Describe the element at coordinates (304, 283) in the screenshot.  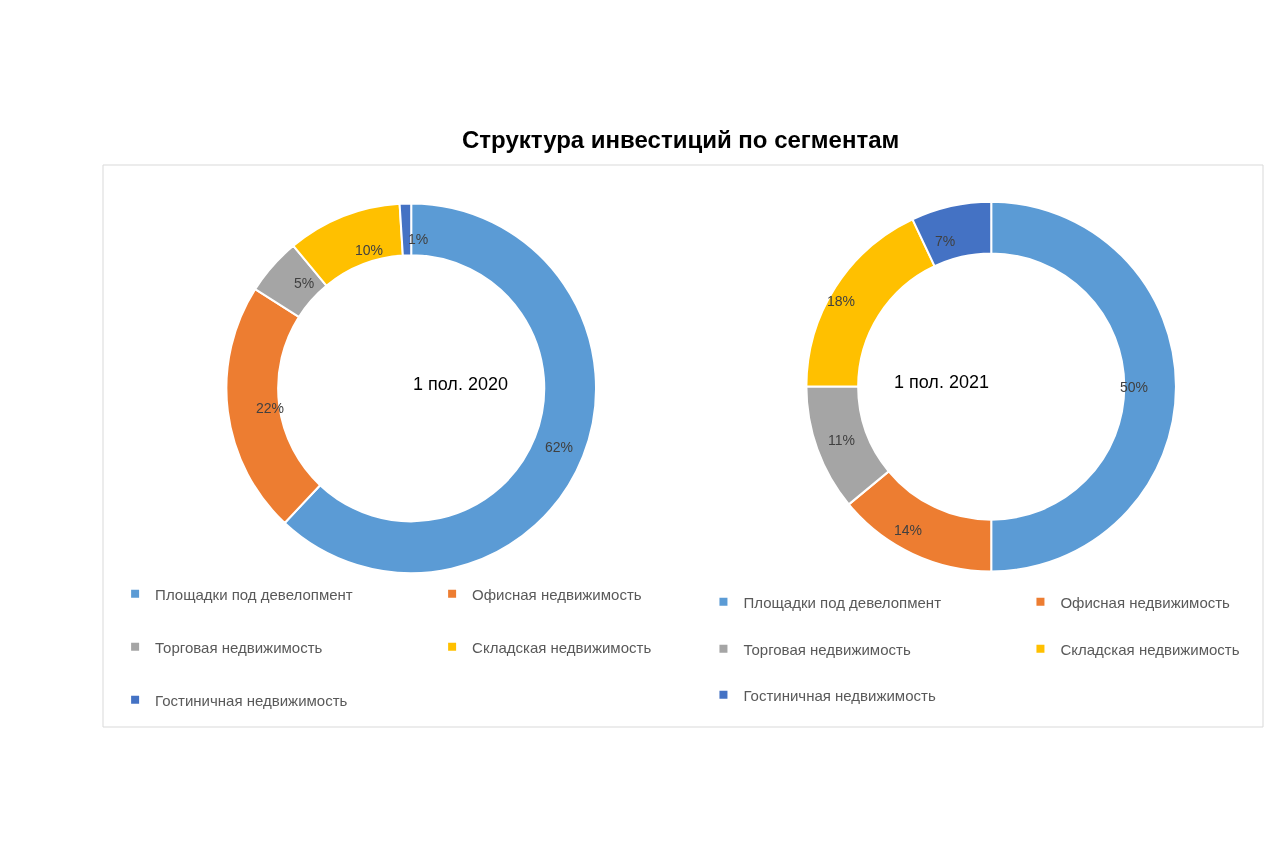
I see `data-label: 5%` at that location.